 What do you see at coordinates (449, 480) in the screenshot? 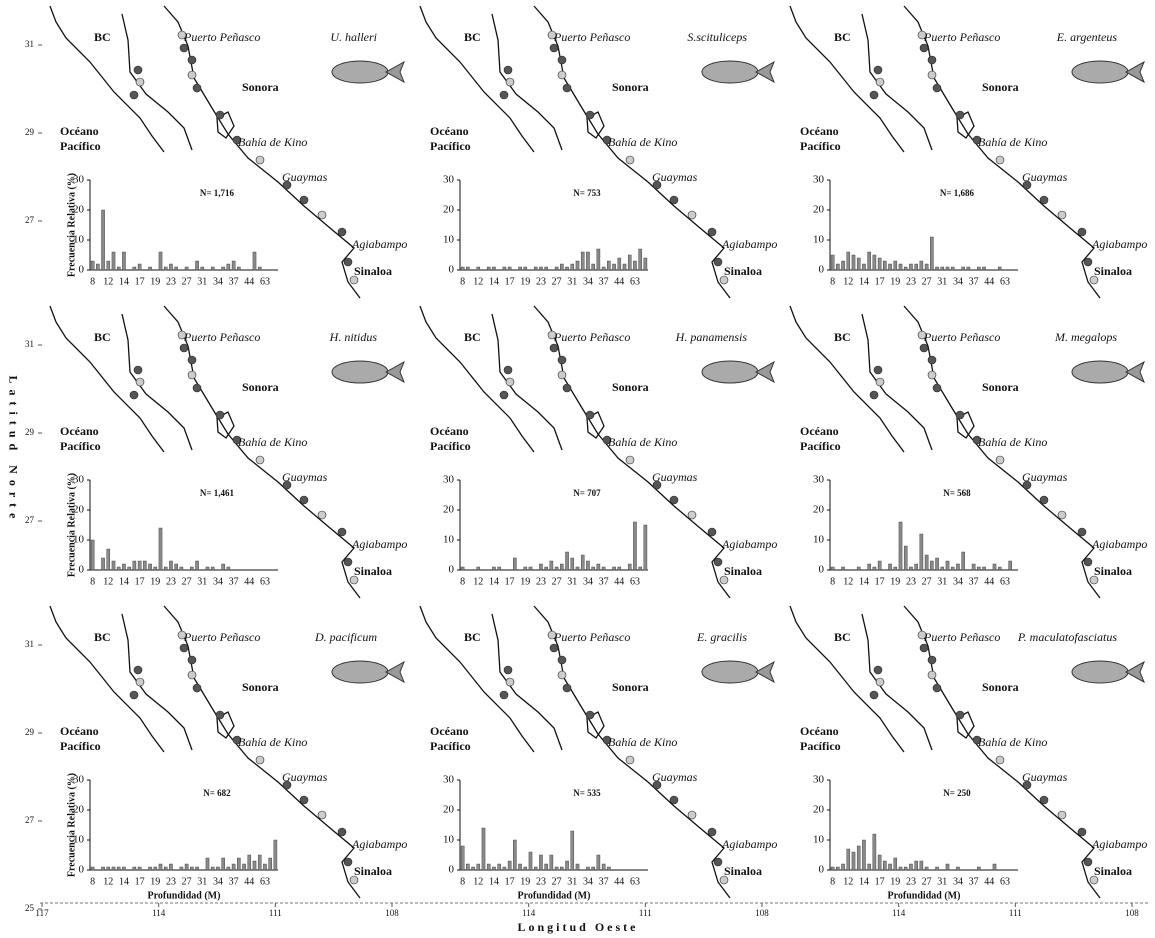
I see `y-tick-label: 30` at bounding box center [449, 480].